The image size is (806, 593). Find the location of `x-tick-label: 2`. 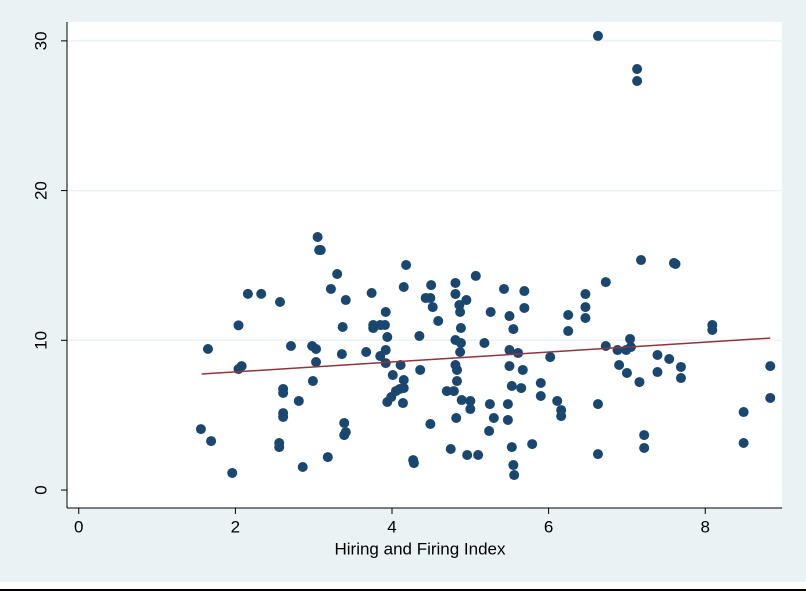

x-tick-label: 2 is located at coordinates (235, 526).